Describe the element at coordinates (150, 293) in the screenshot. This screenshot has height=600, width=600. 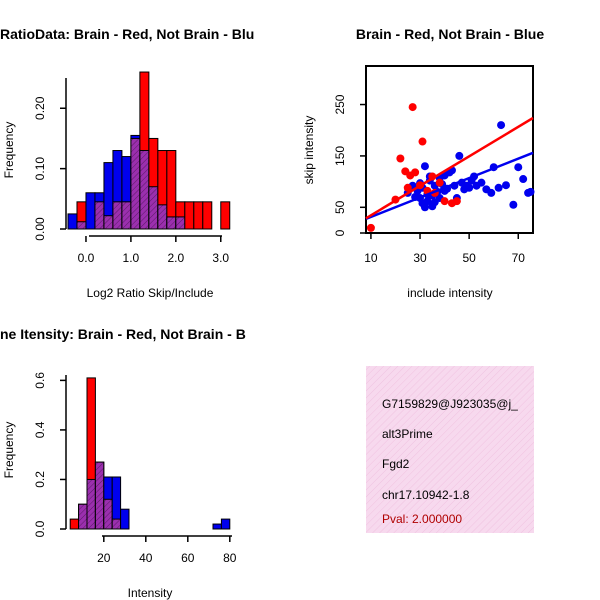
I see `ratio-histogram-xlabel: Log2 Ratio Skip/Include` at that location.